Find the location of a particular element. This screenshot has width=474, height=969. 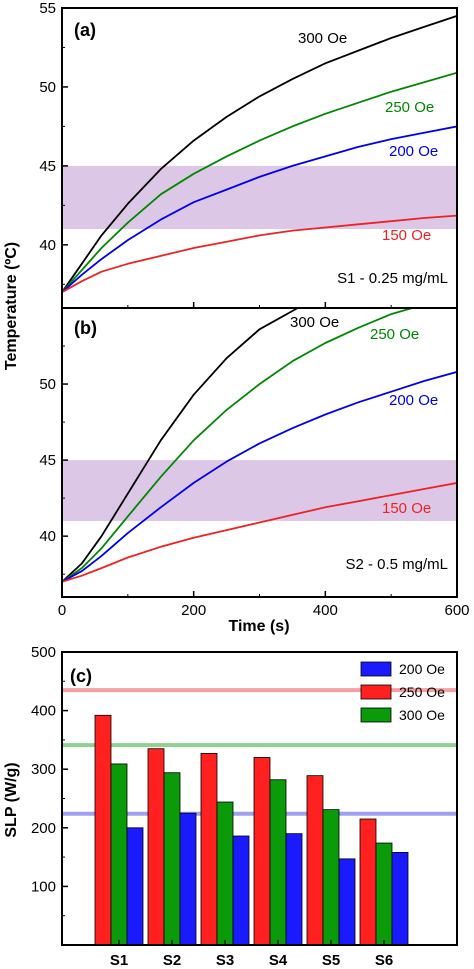

panel-c-label: (c) is located at coordinates (81, 676).